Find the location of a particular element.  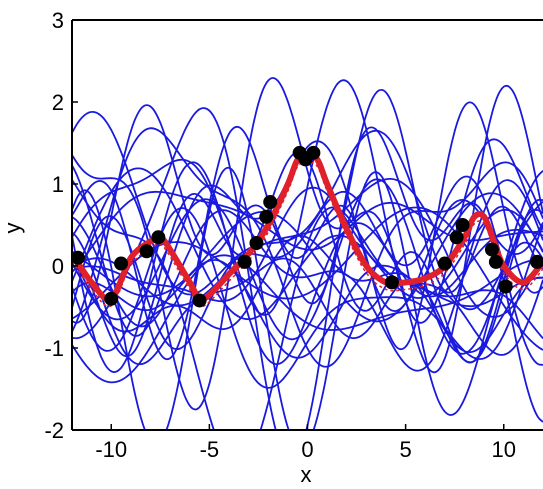

x-tick-label: -10 is located at coordinates (111, 449).